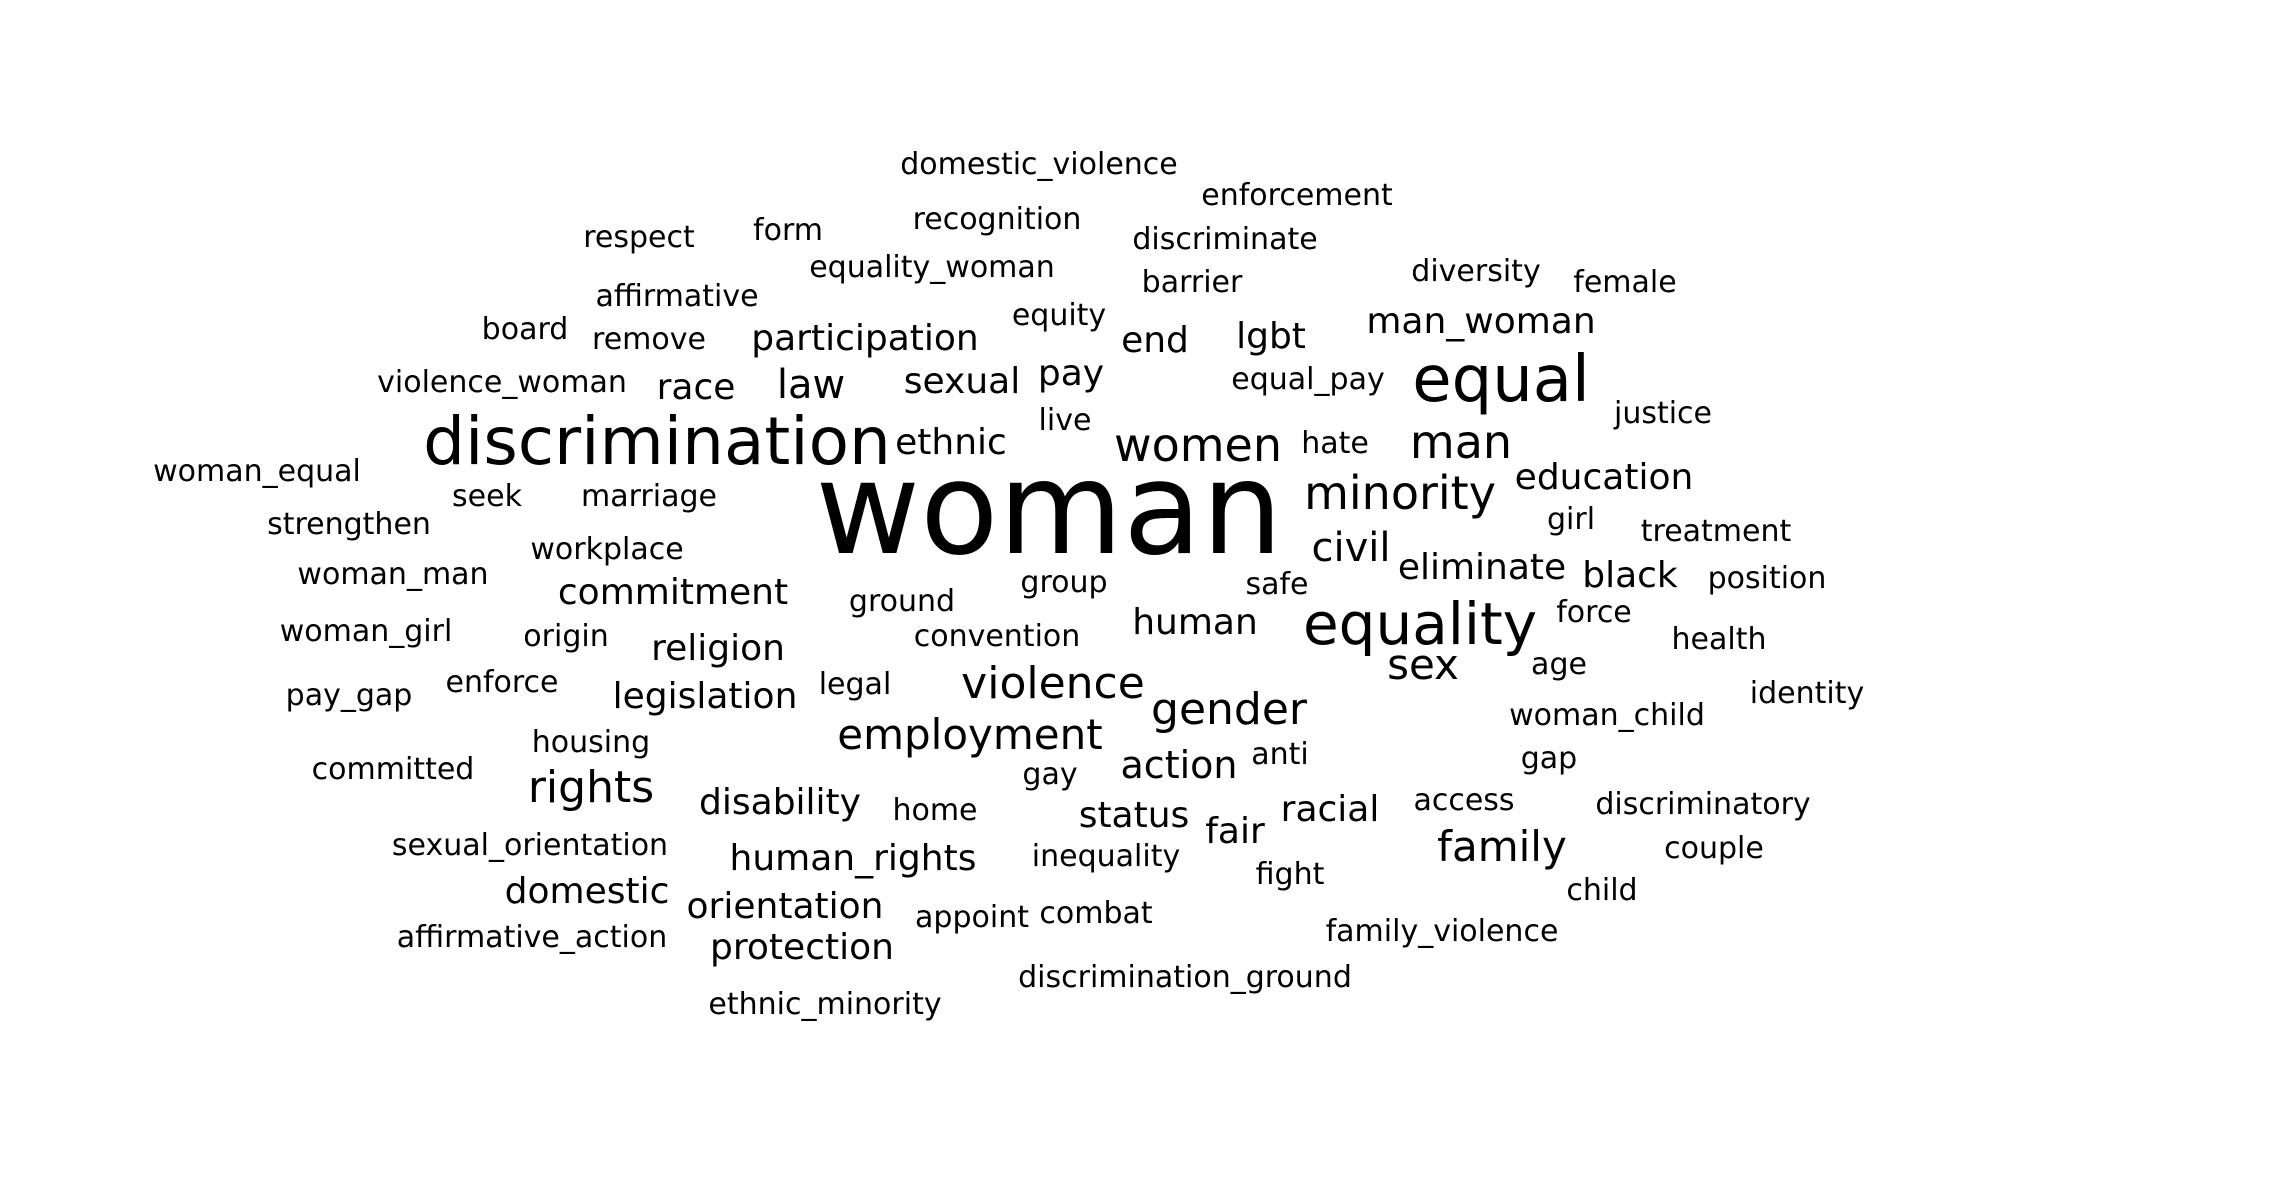 Image resolution: width=2276 pixels, height=1200 pixels. I want to click on word-man-woman: man_woman, so click(1481, 321).